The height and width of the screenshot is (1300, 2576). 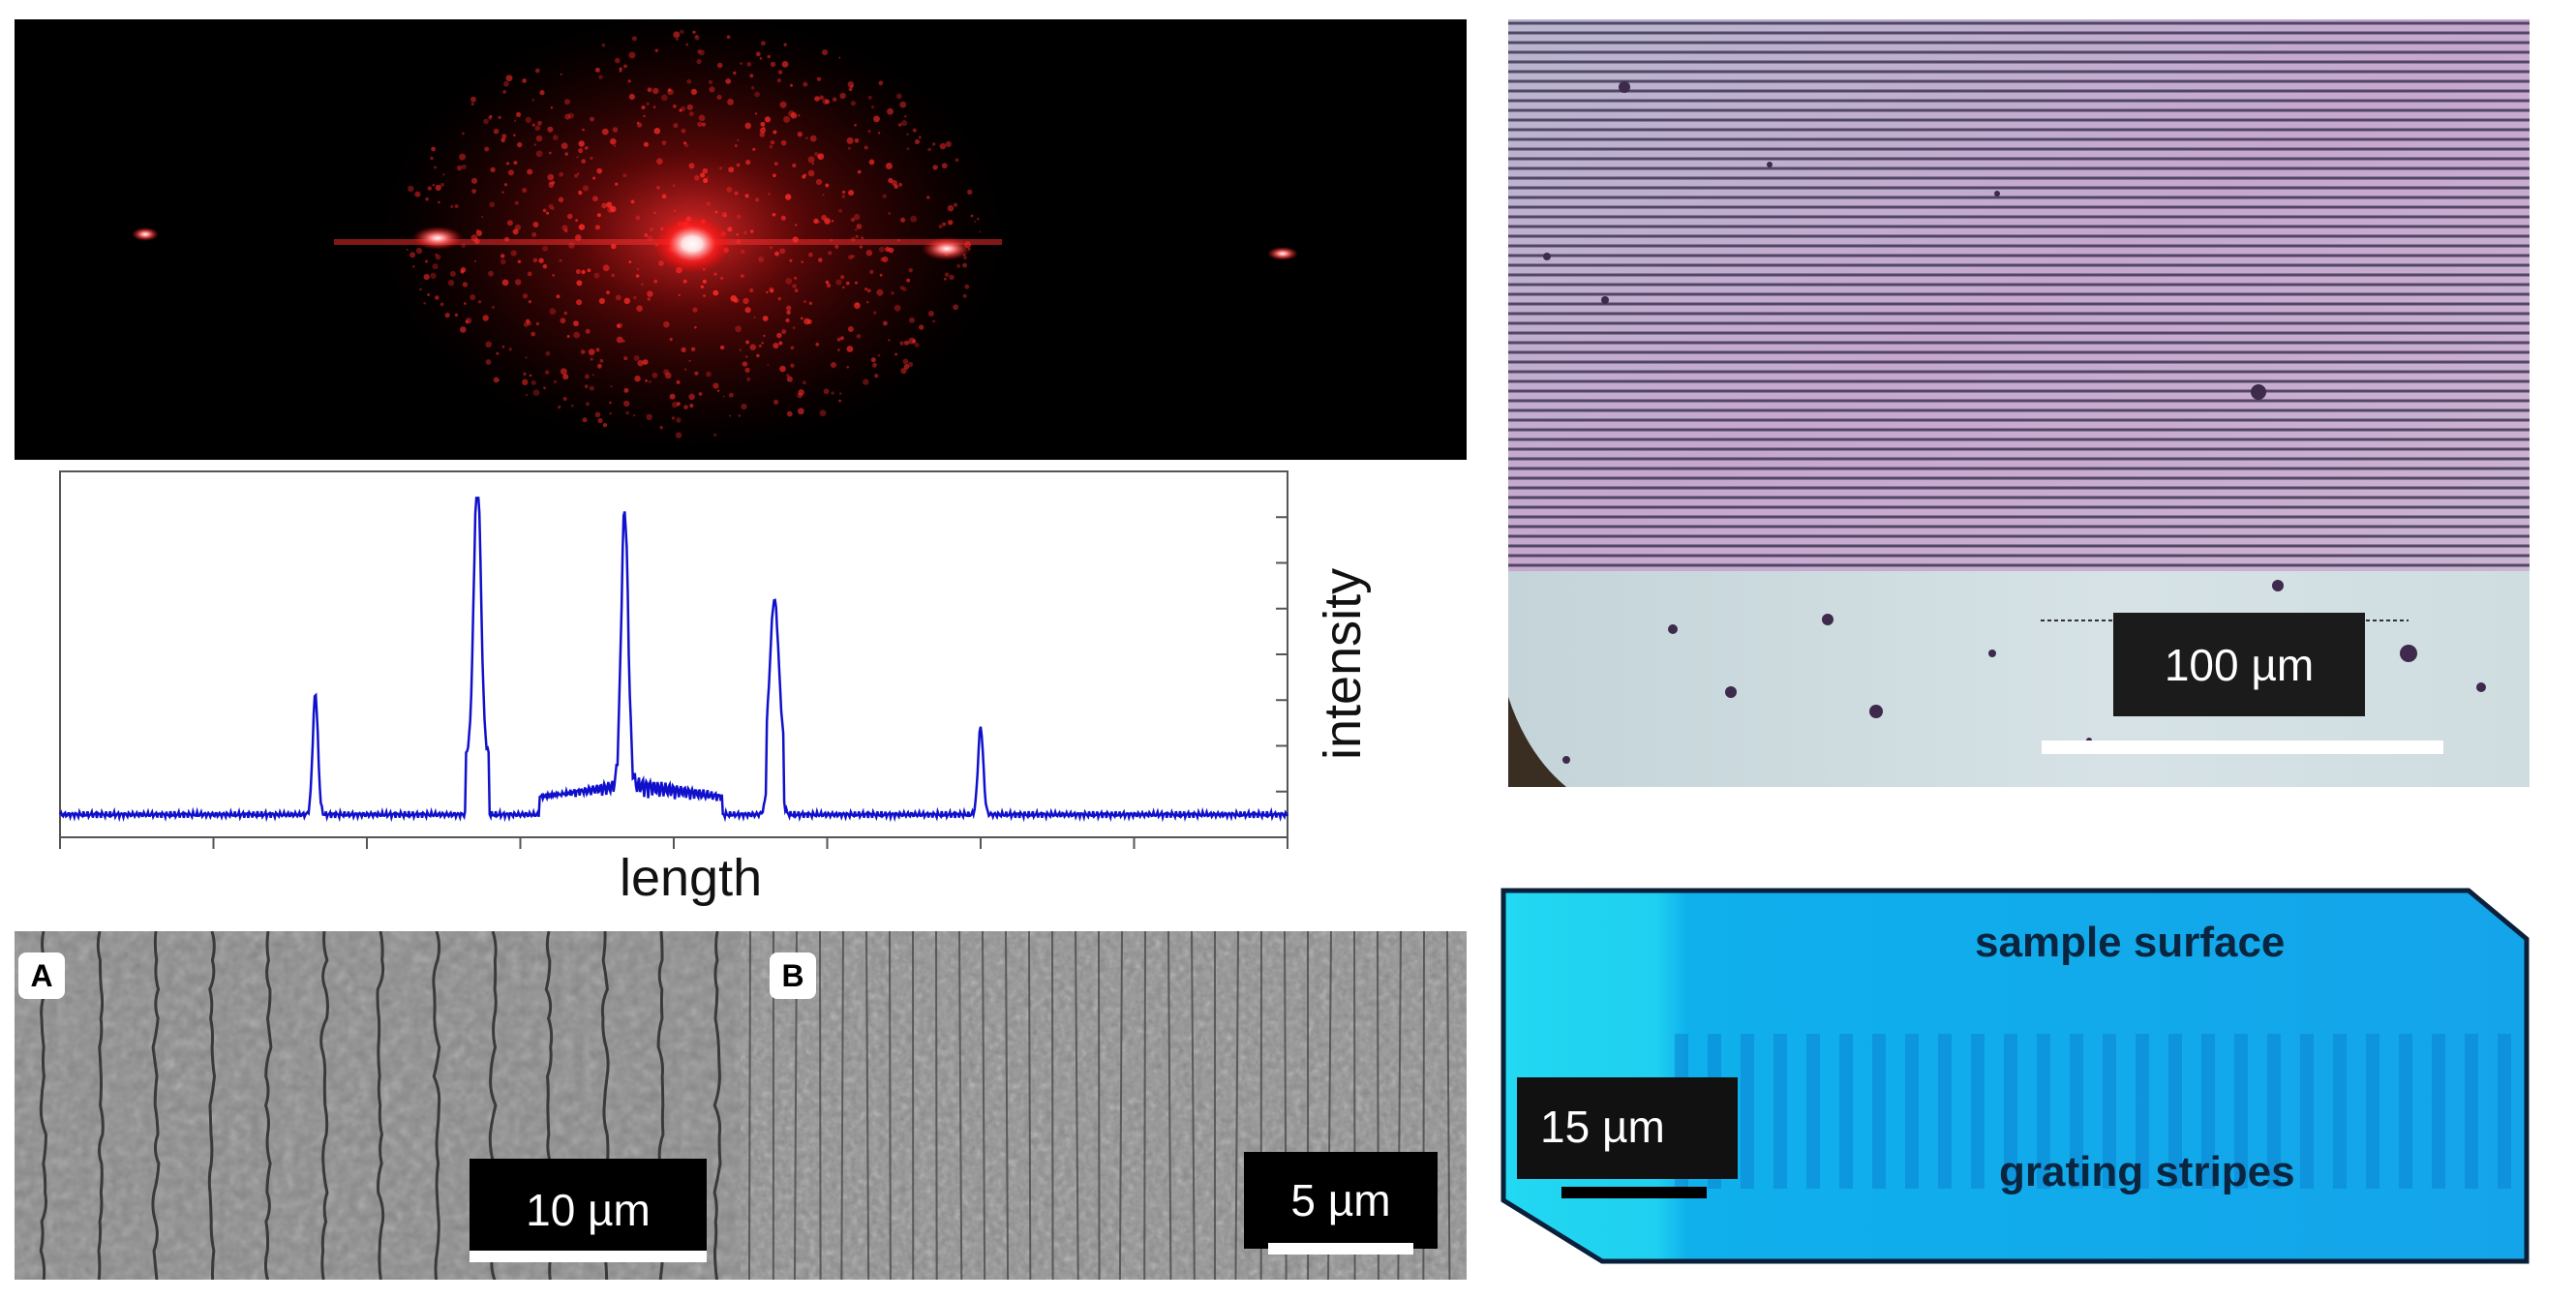 What do you see at coordinates (2239, 664) in the screenshot?
I see `micrograph-scale-label: 100 µm` at bounding box center [2239, 664].